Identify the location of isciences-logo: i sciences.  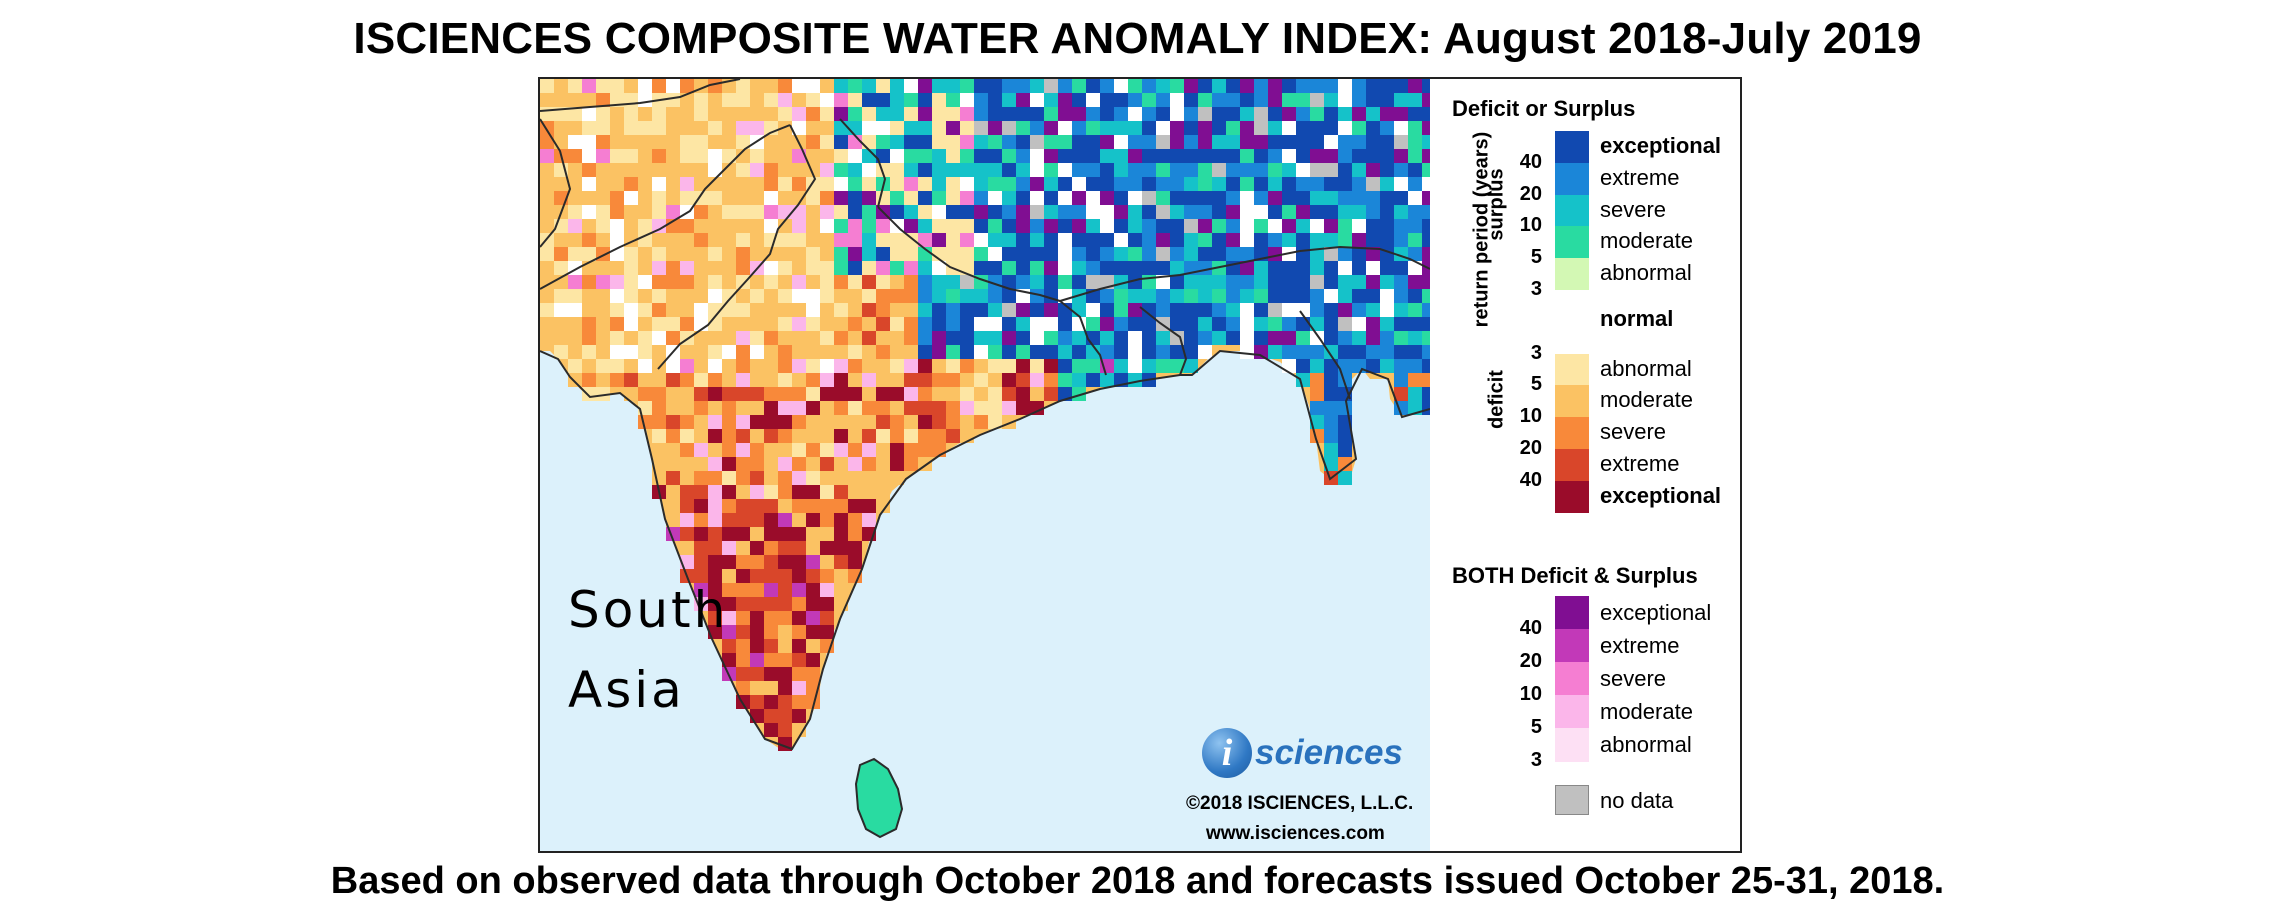
(1302, 753).